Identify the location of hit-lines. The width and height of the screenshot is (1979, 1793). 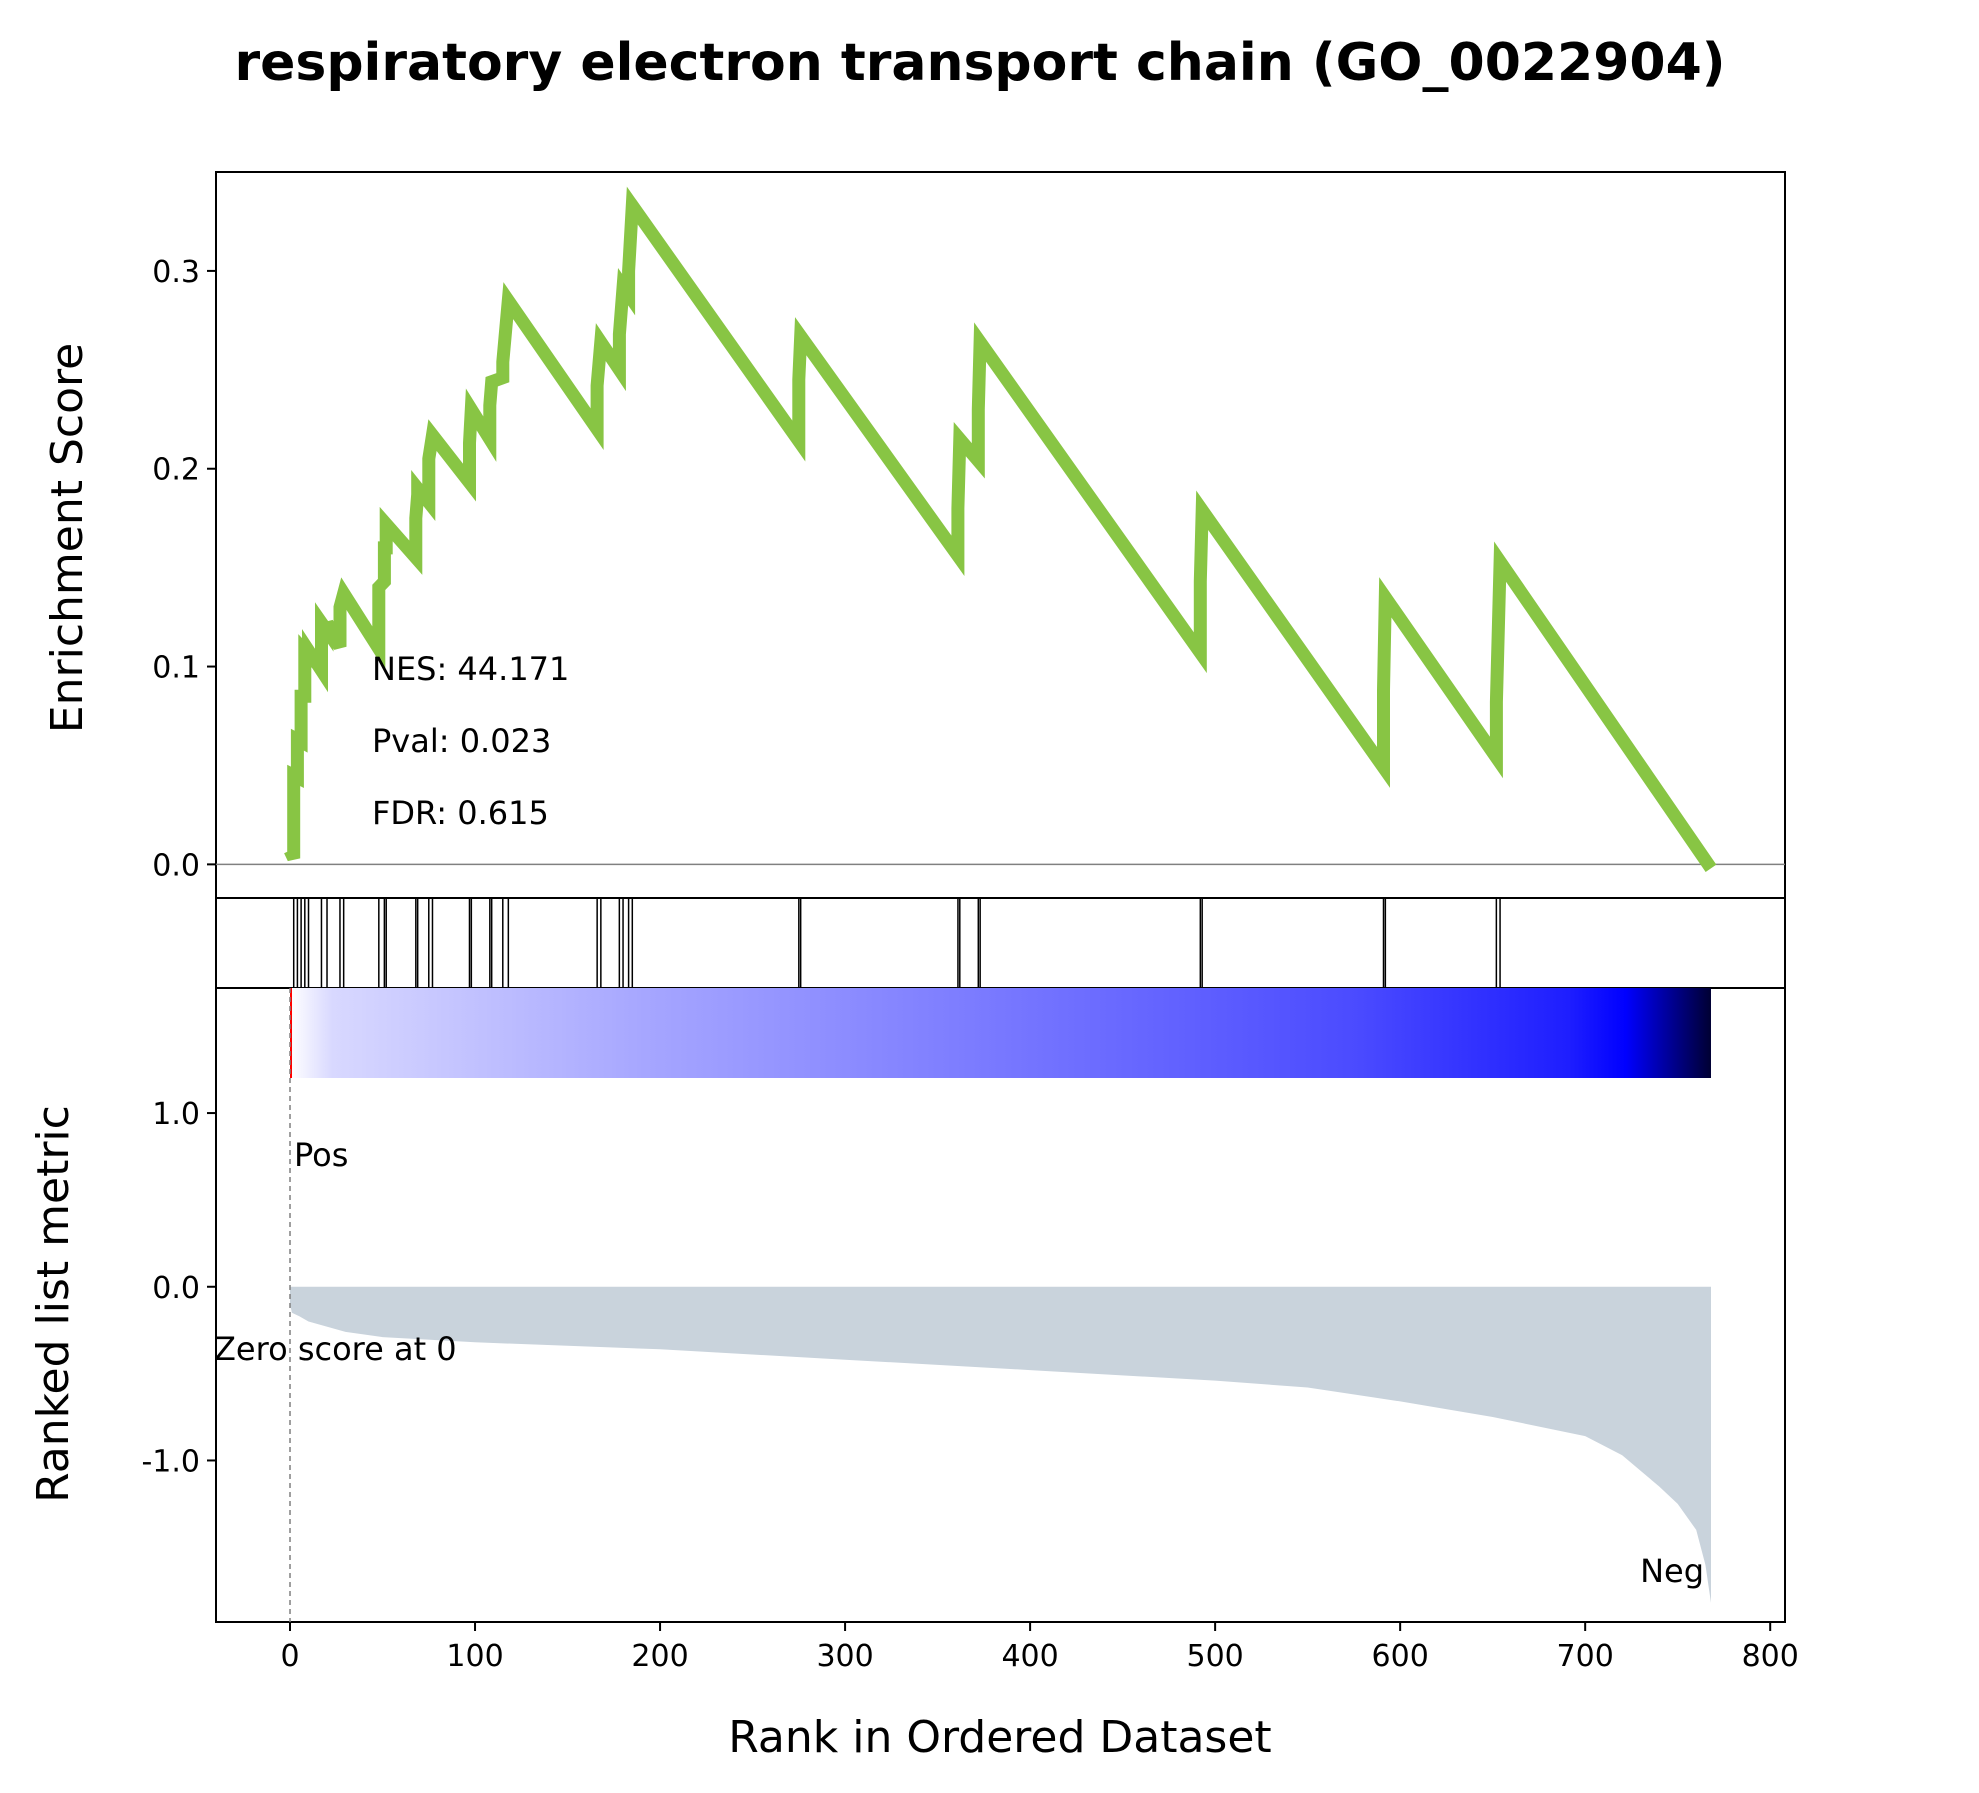
(896, 943).